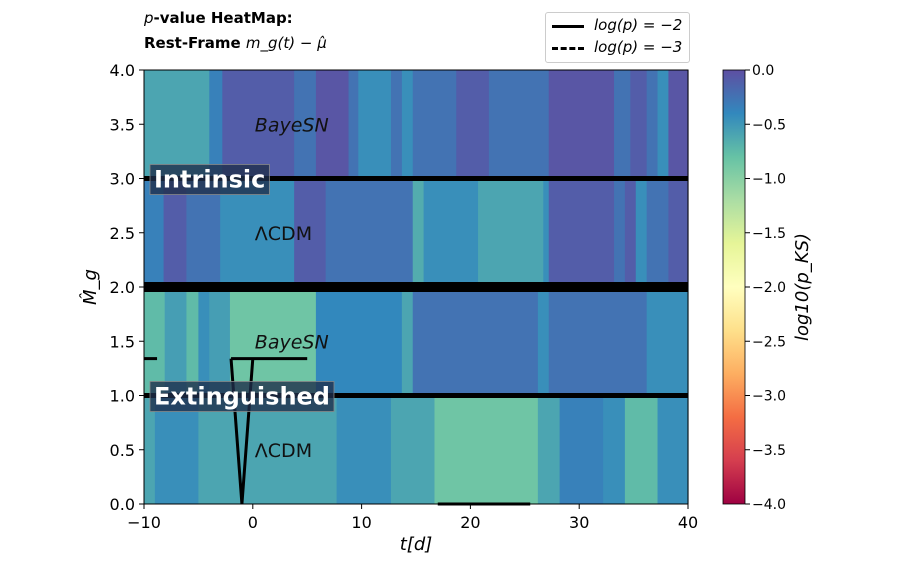 The image size is (921, 576). I want to click on y-tick-label-5: 2.5, so click(122, 233).